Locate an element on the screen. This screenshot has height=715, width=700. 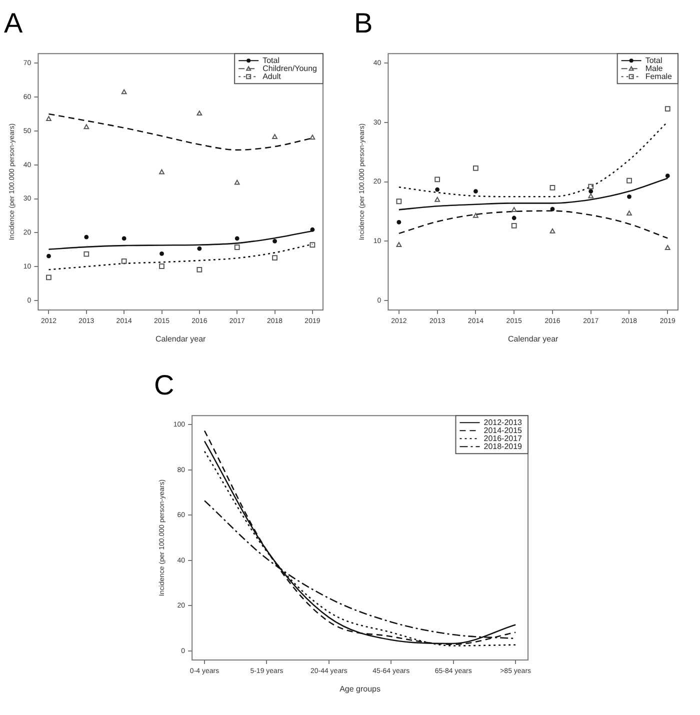
chart-title: A is located at coordinates (13, 23).